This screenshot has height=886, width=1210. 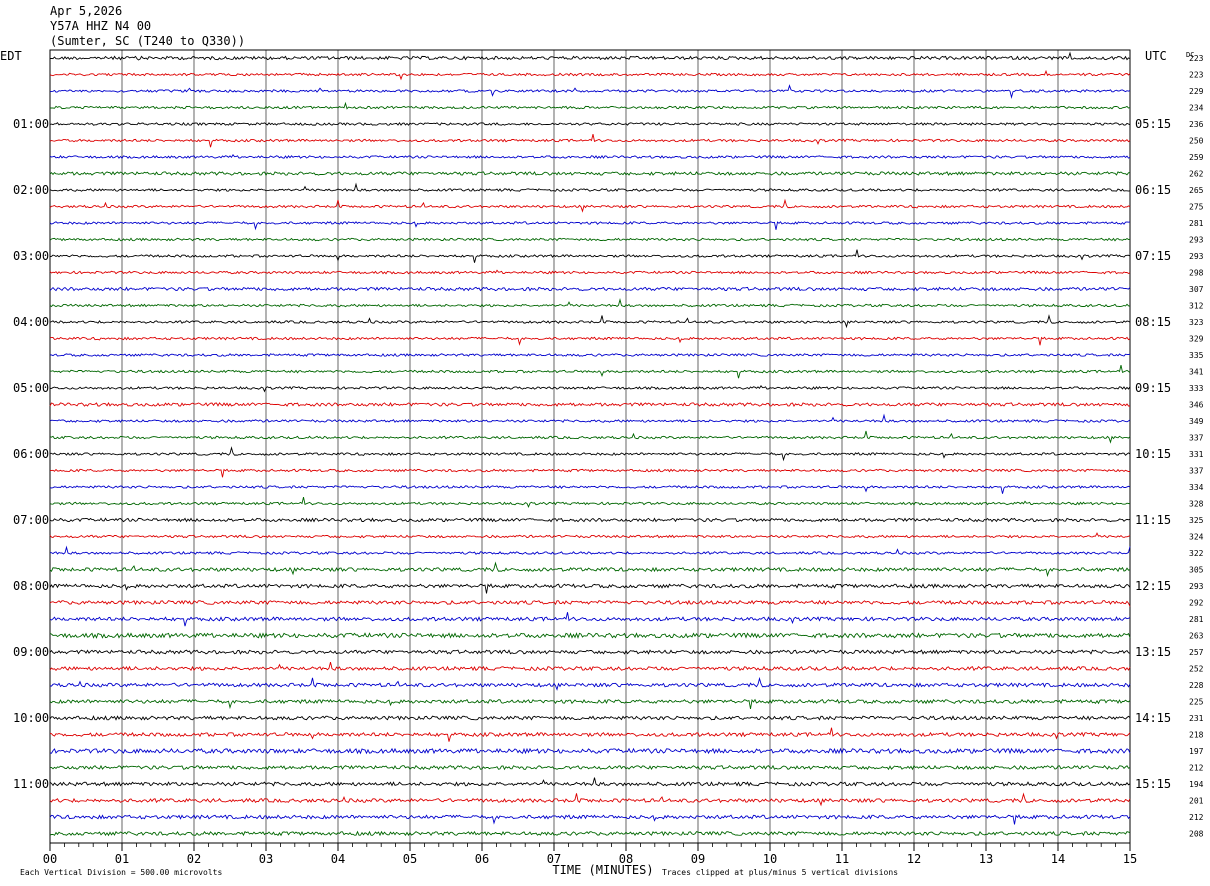 What do you see at coordinates (1196, 685) in the screenshot?
I see `dc-offset-label: 228` at bounding box center [1196, 685].